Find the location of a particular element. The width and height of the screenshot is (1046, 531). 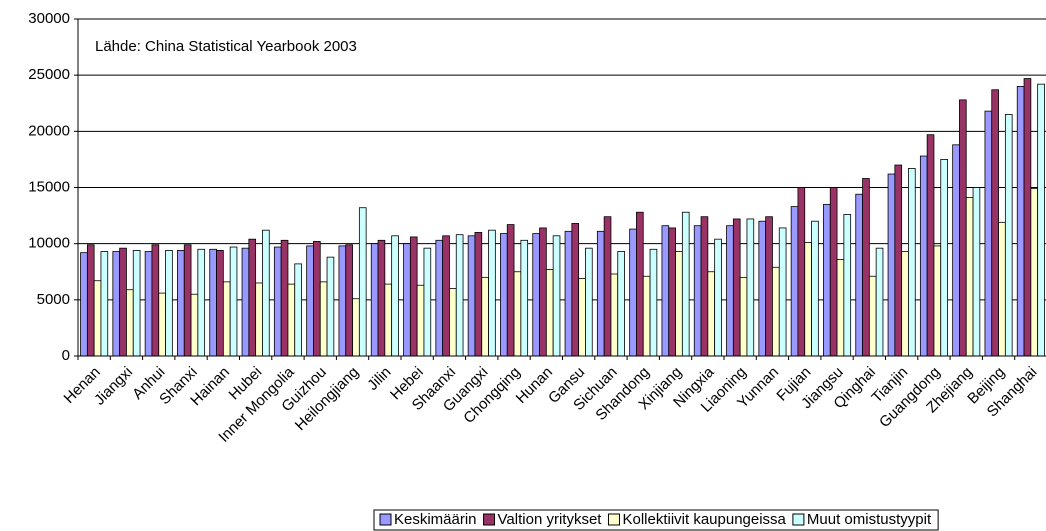

y-tick-label: 15000 is located at coordinates (49, 186).